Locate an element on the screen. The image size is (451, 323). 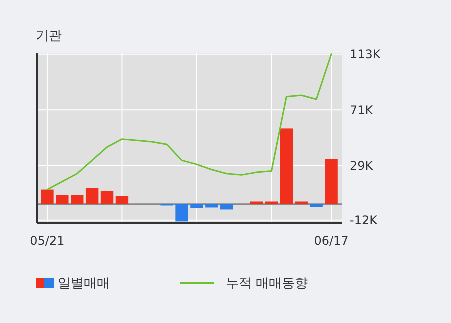
legend-label: 일별매매 is located at coordinates (84, 284).